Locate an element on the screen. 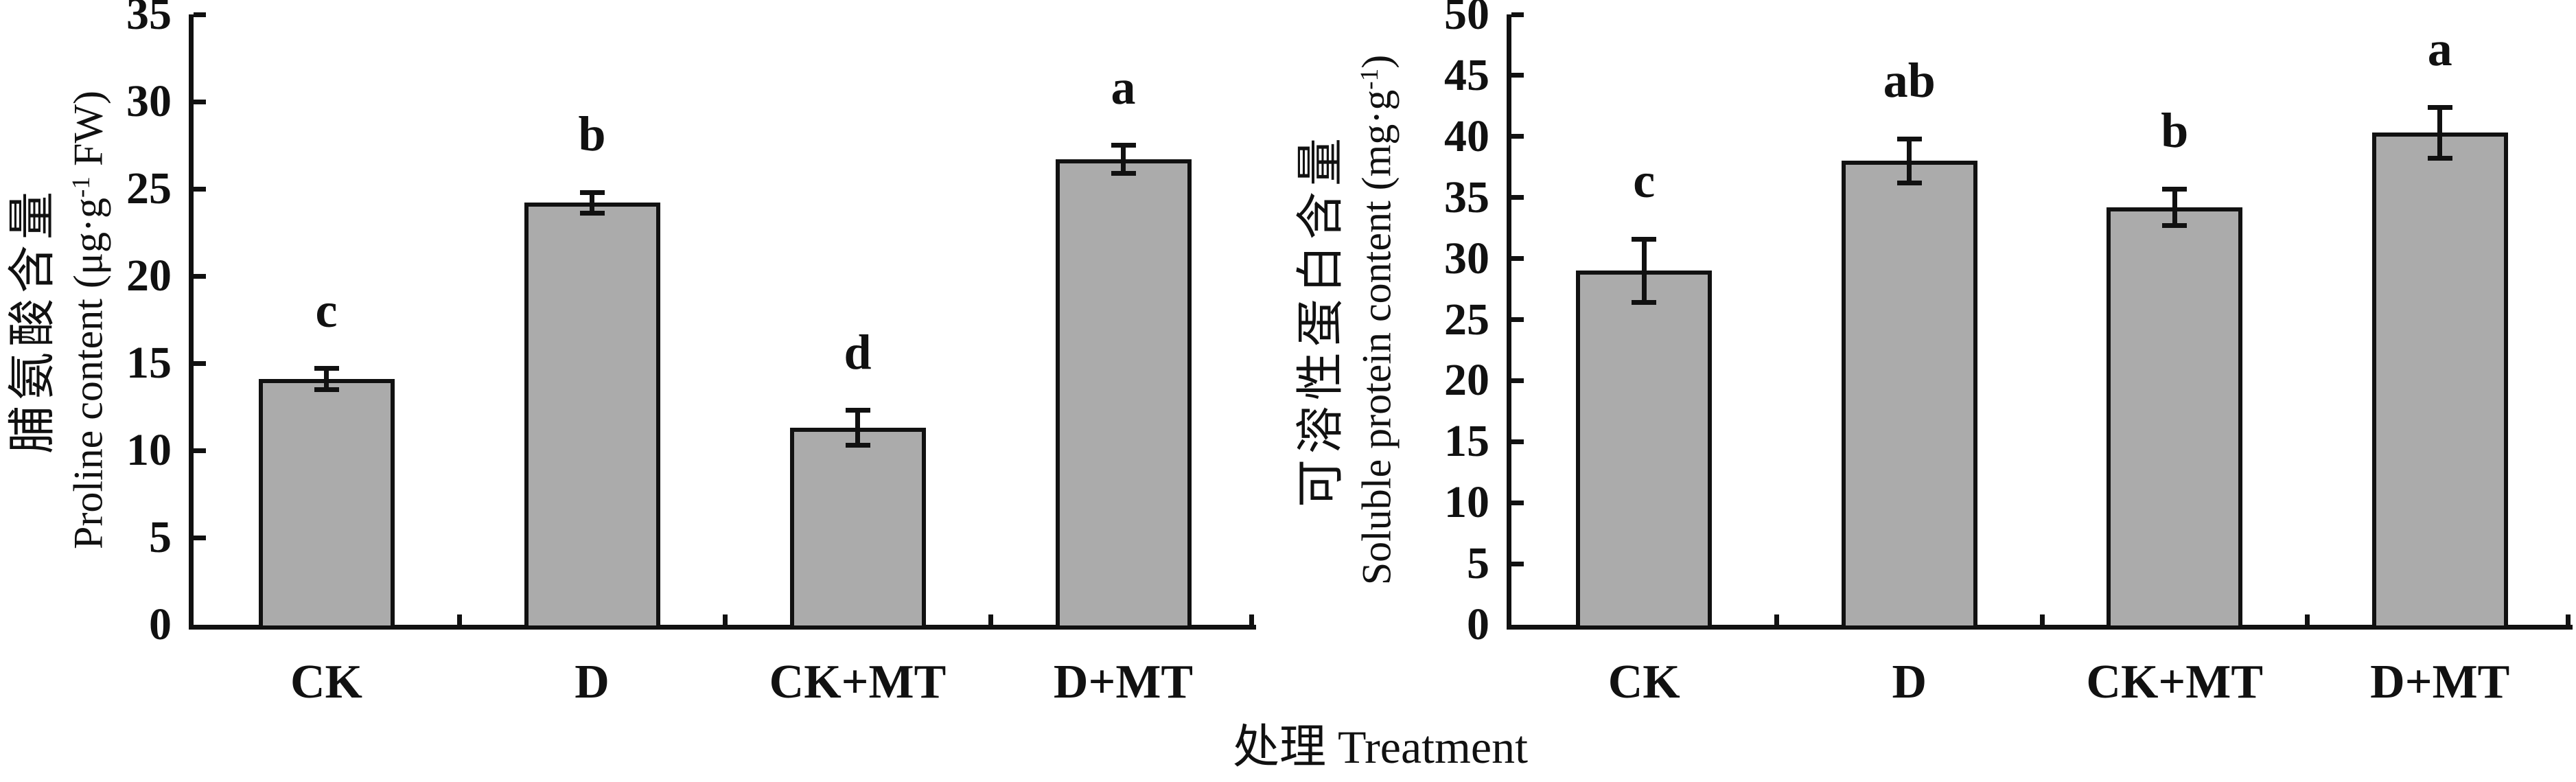 This screenshot has width=2576, height=782. x-axis-title: 处理 Treatment is located at coordinates (1380, 747).